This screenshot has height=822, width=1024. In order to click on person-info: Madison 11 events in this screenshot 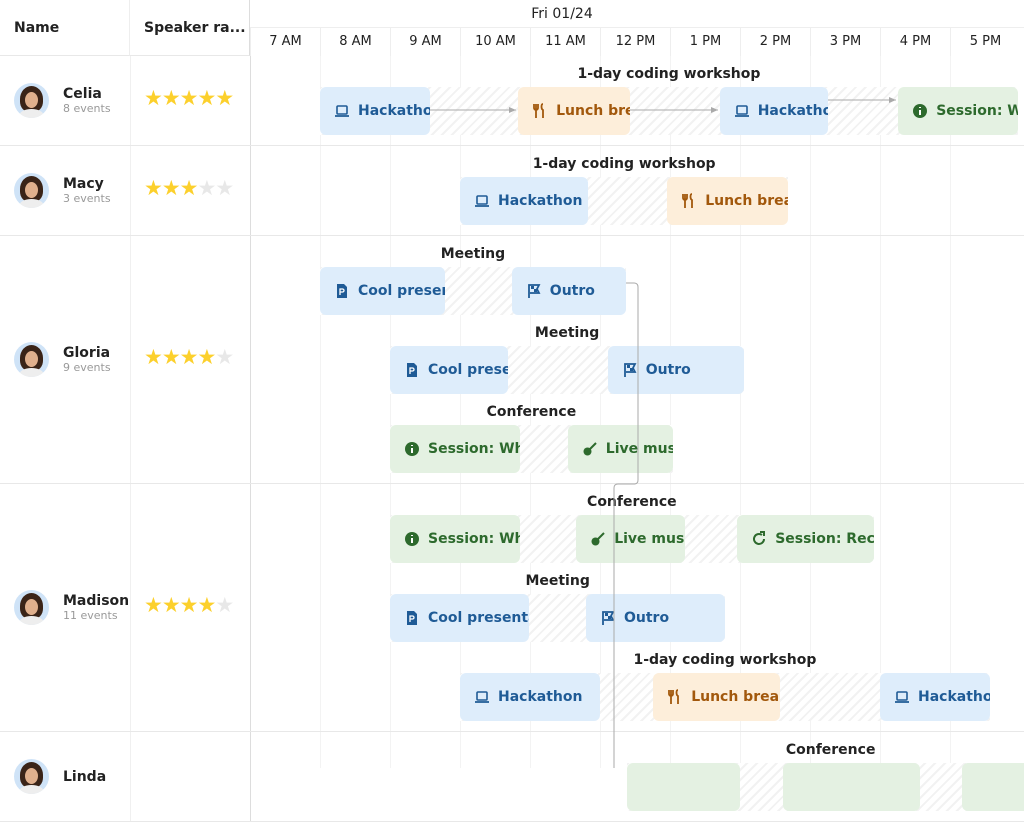, I will do `click(71, 607)`.